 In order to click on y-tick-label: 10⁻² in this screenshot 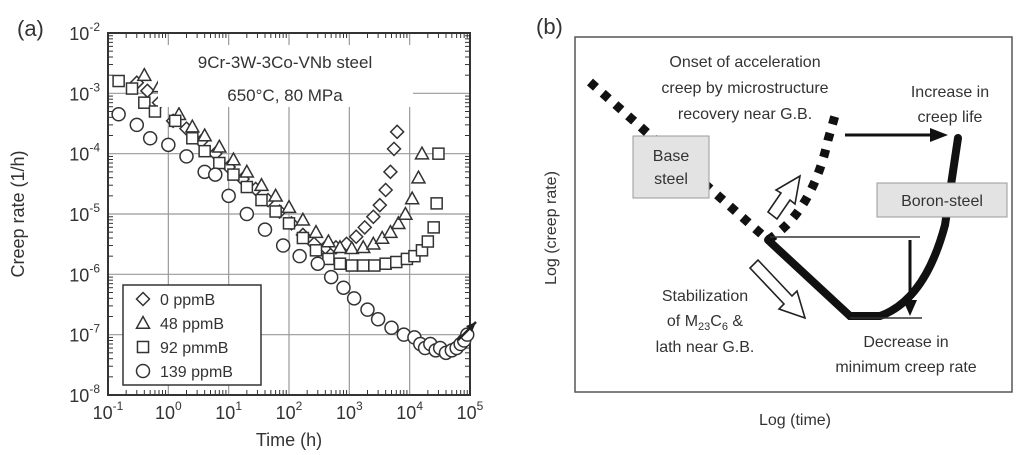, I will do `click(84, 32)`.